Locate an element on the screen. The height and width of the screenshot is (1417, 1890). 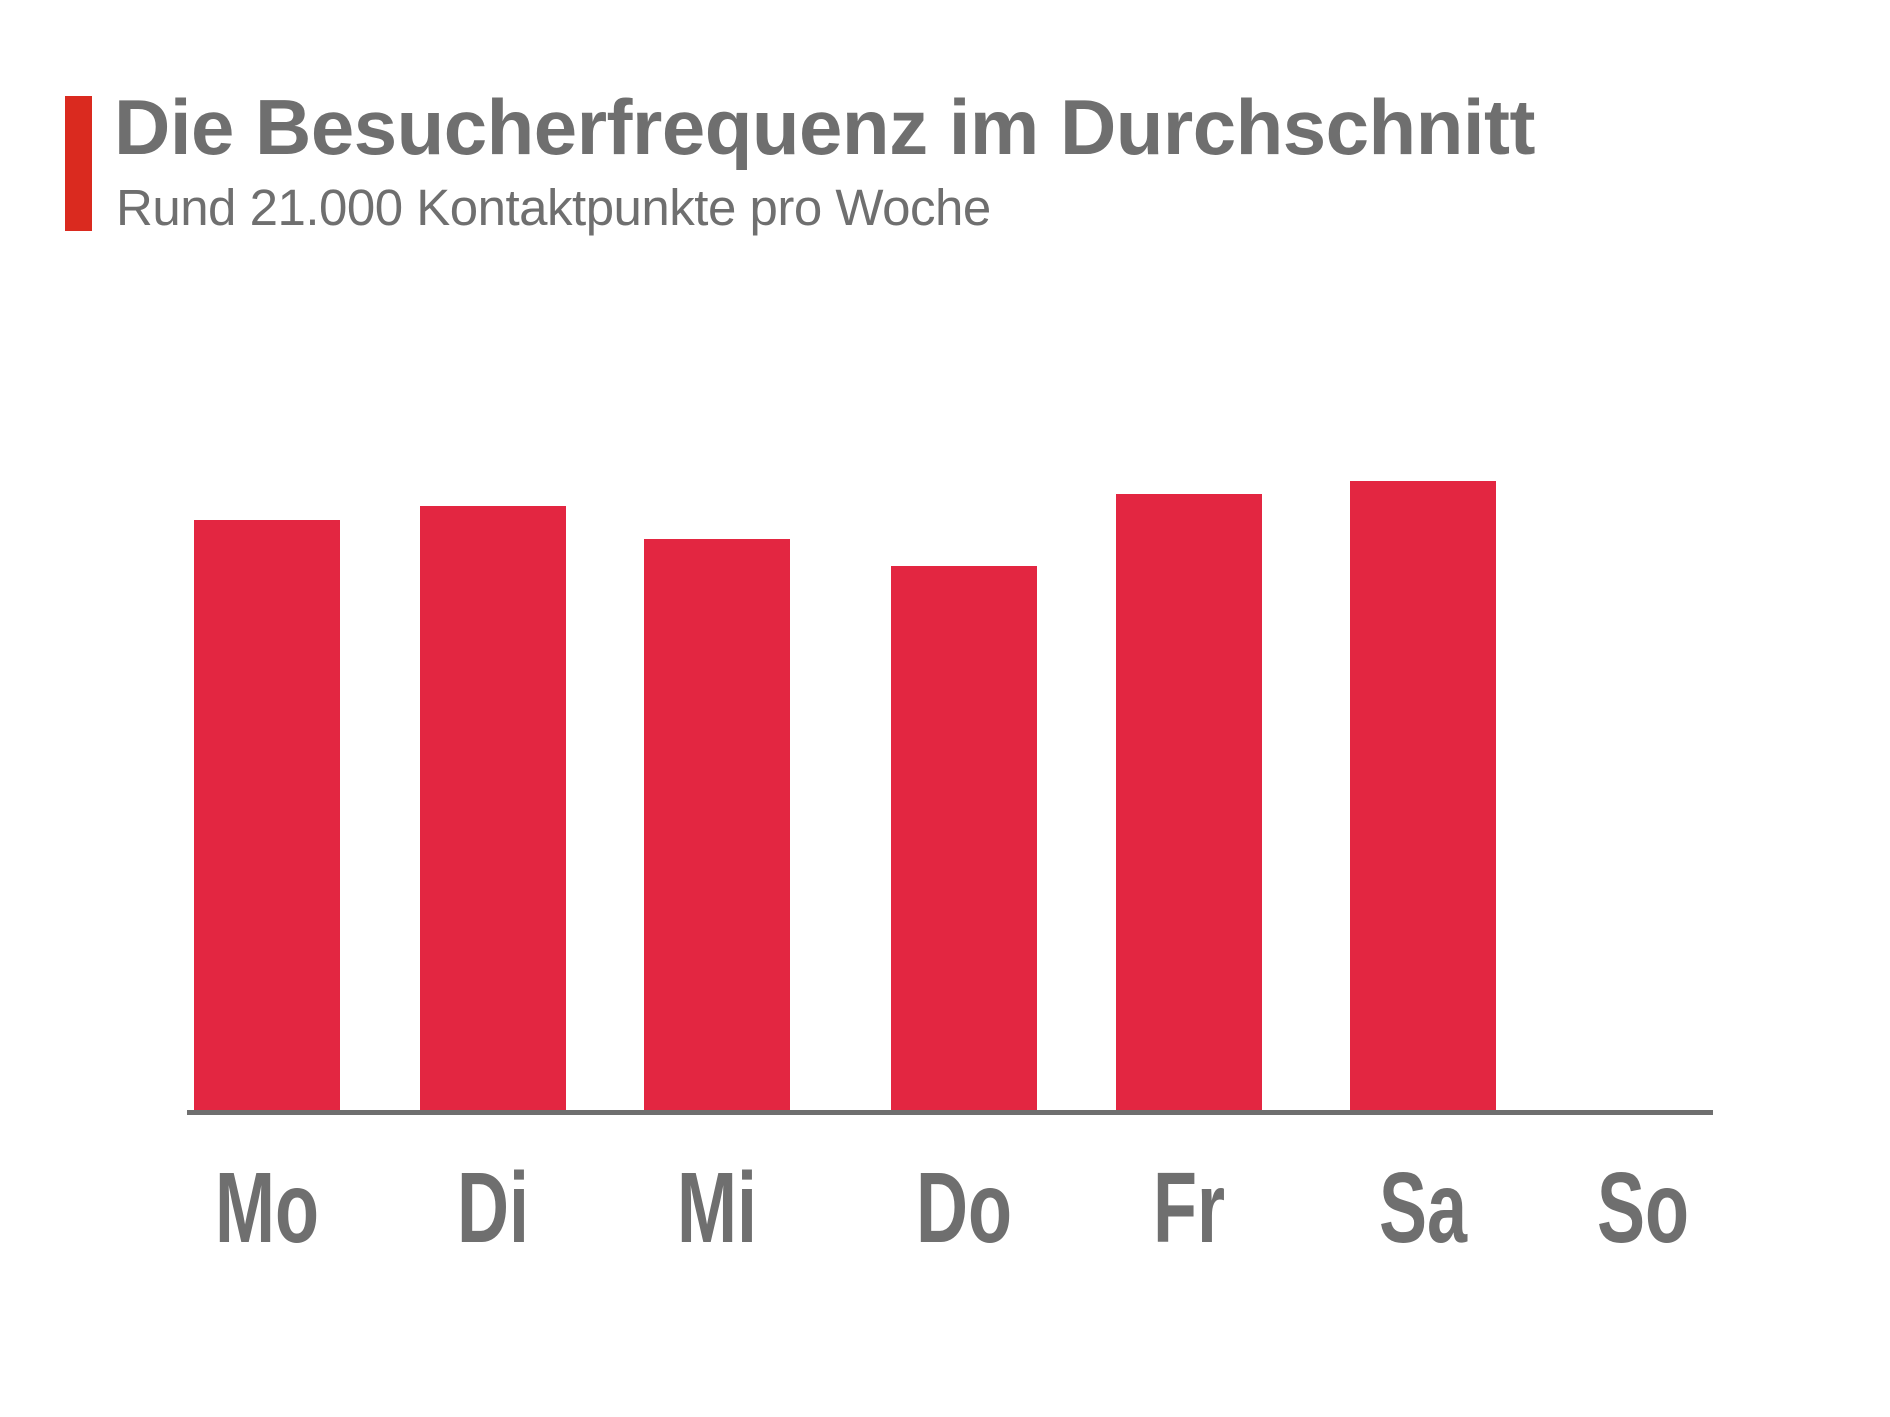
chart-title: Die Besucherfrequenz im Durchschnitt is located at coordinates (824, 127).